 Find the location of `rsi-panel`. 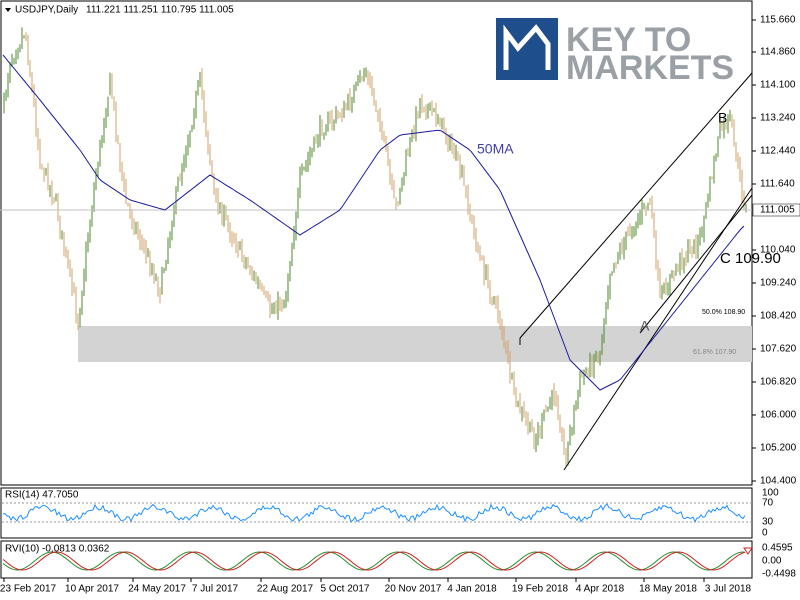

rsi-panel is located at coordinates (376, 513).